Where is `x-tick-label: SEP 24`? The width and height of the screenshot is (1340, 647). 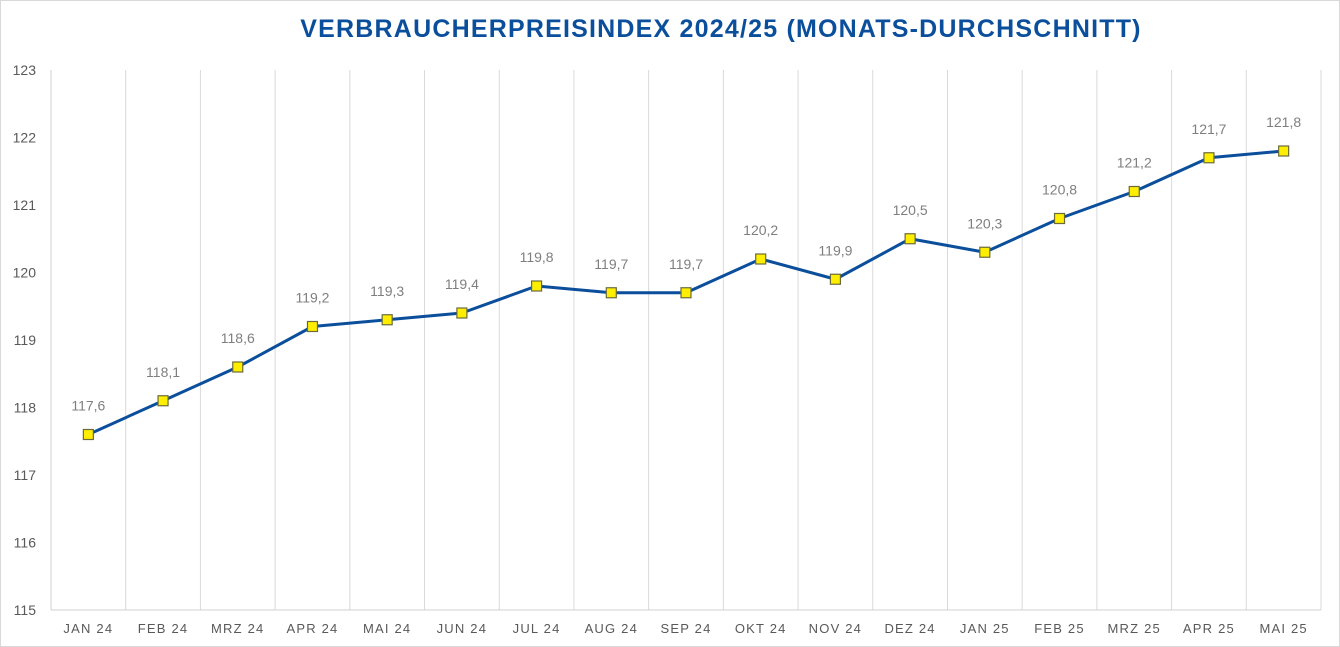
x-tick-label: SEP 24 is located at coordinates (685, 628).